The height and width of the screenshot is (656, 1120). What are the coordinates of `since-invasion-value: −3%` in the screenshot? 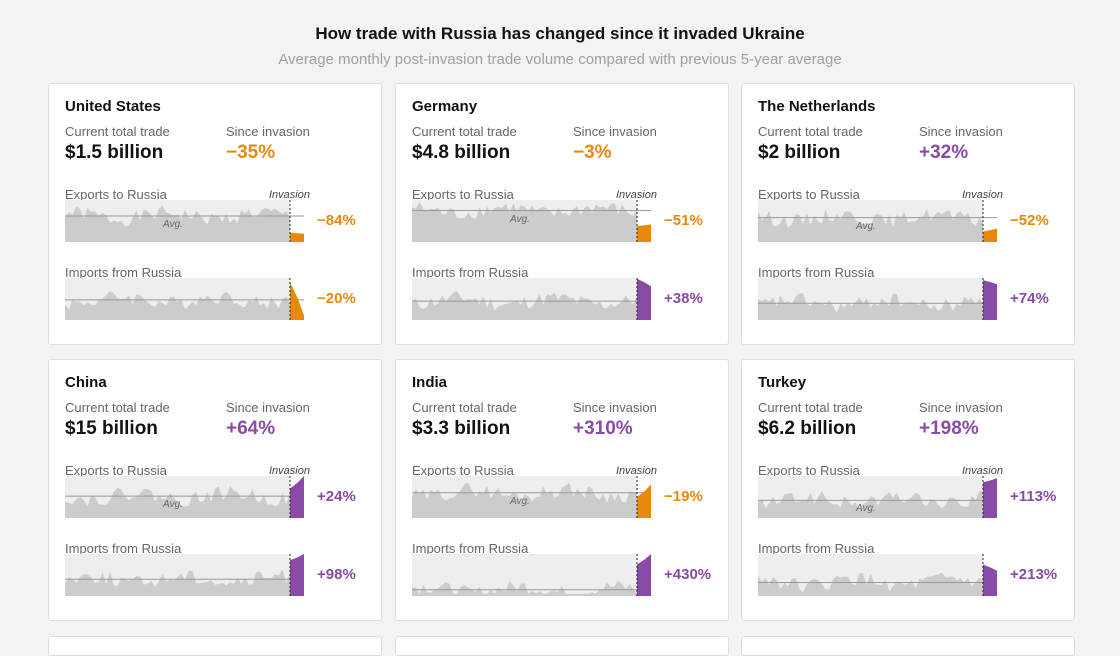 It's located at (592, 152).